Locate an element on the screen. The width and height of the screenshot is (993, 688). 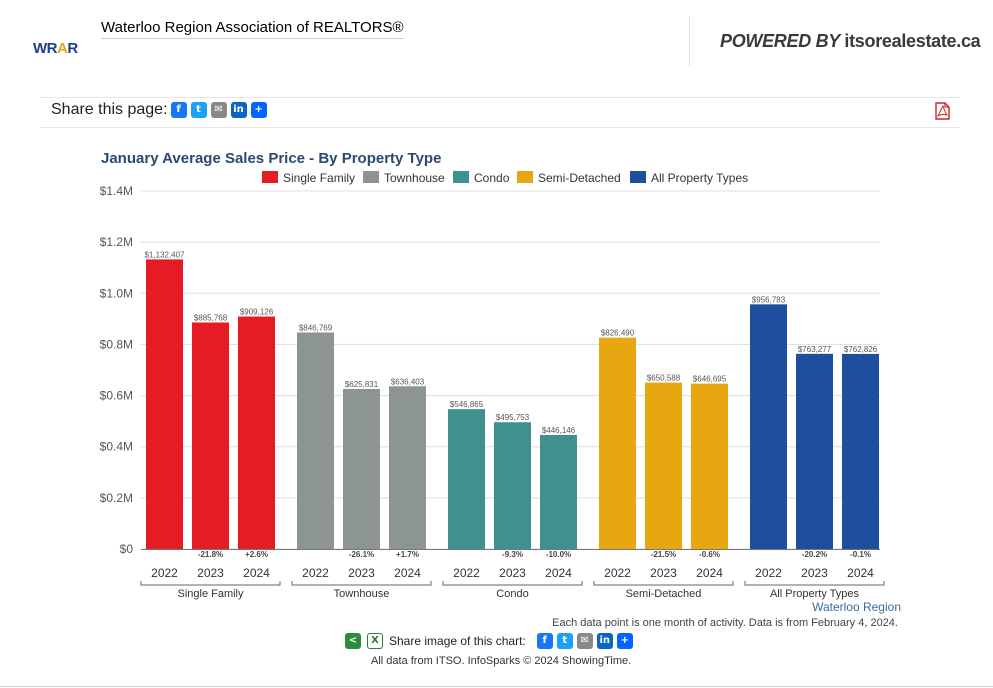
bar-value-label-3-1: $650,588 is located at coordinates (664, 378).